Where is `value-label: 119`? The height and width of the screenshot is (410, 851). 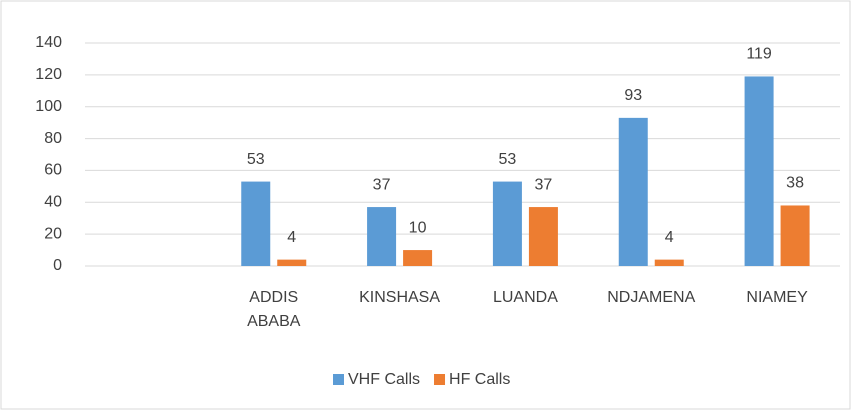 value-label: 119 is located at coordinates (759, 54).